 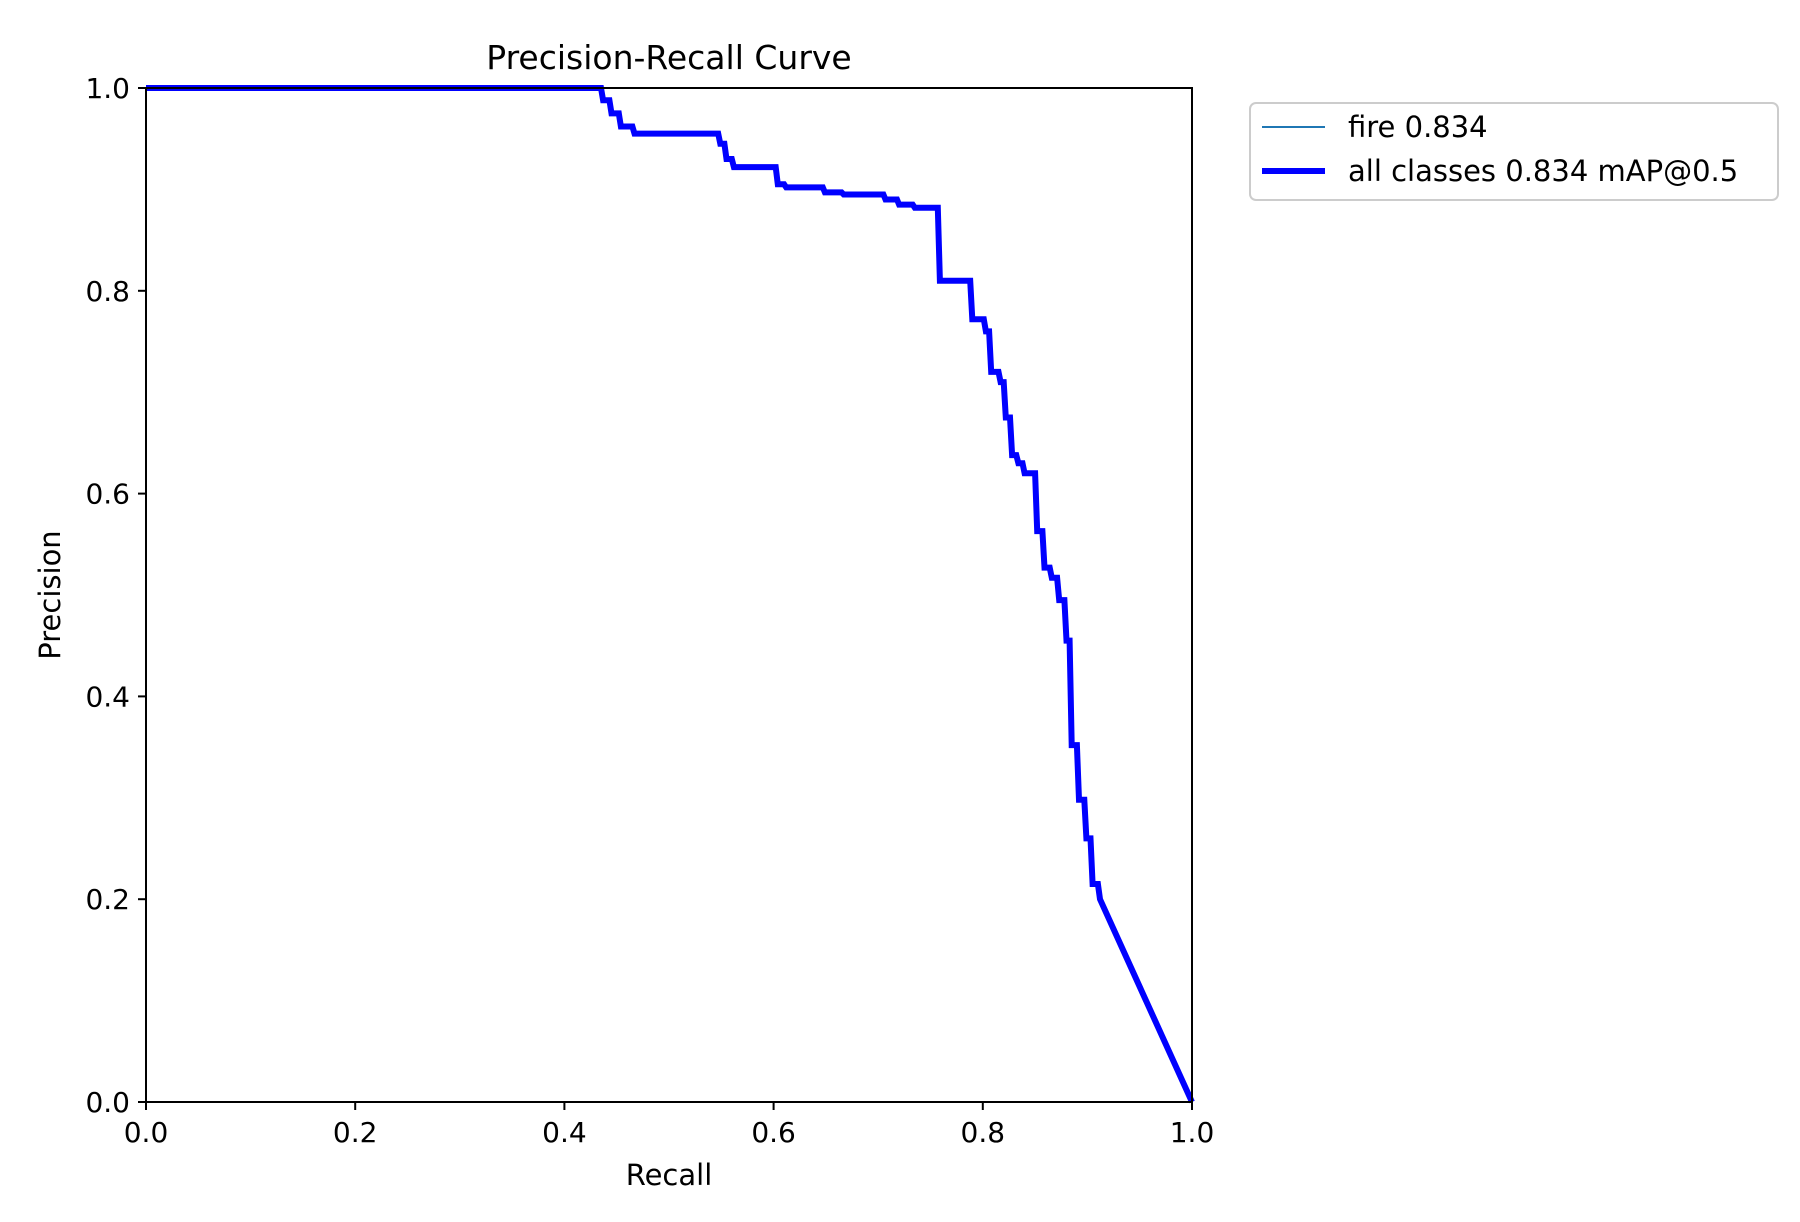 I want to click on y-axis-ticks: 0.0 0.2 0.4 0.6 0.8 1.0, so click(x=115, y=595).